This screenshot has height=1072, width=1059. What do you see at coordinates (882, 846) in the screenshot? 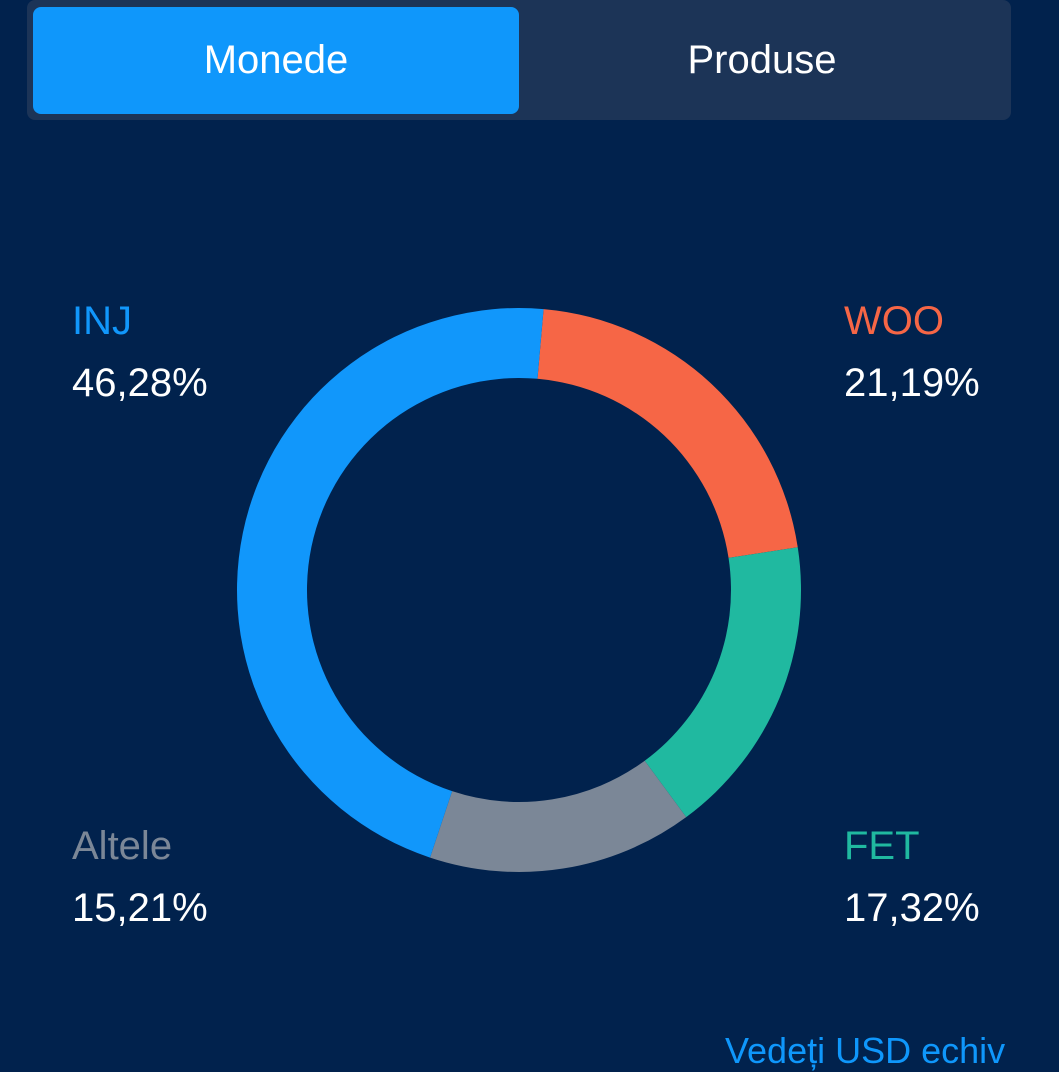
I see `legend-fet-name: FET` at bounding box center [882, 846].